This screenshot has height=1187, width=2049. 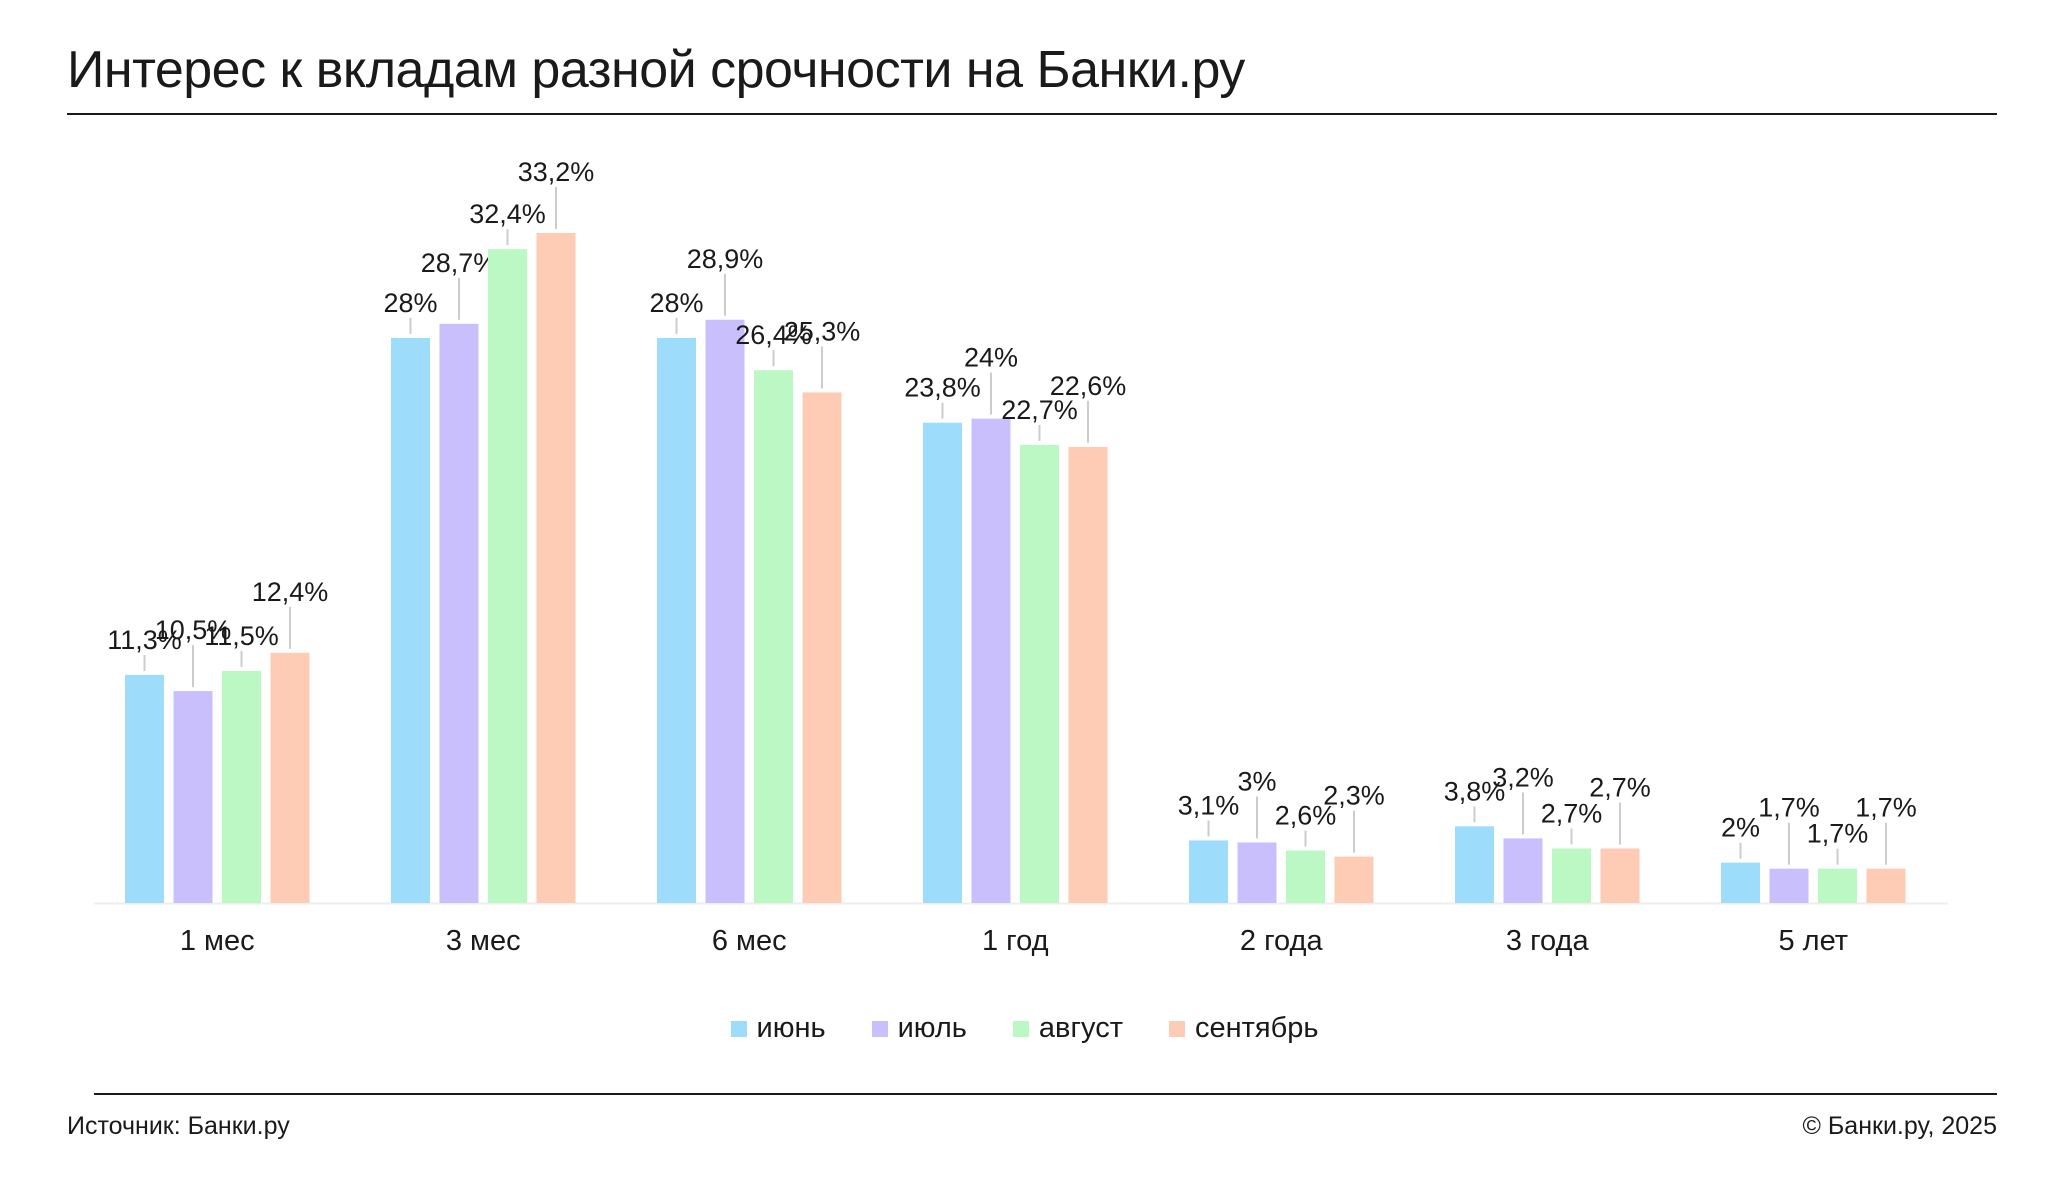 I want to click on data-label: 11,3%, so click(x=144, y=640).